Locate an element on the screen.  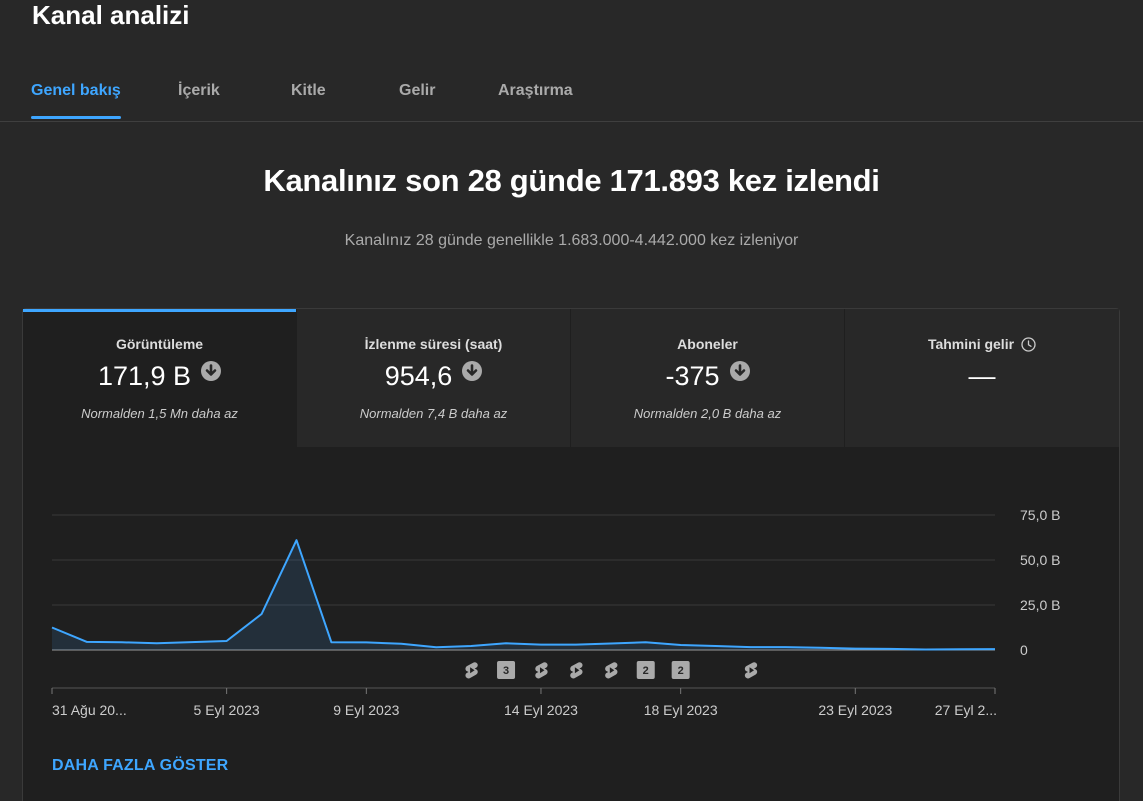
metric-value-row: -375 is located at coordinates (707, 376).